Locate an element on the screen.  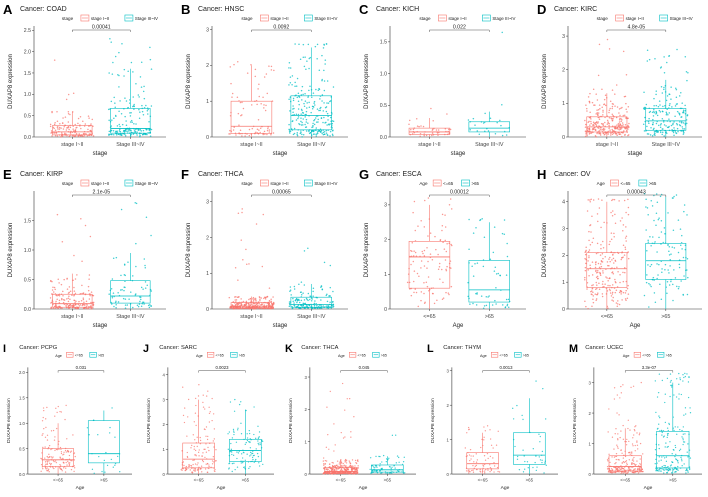
box-group2 is located at coordinates (665, 92).